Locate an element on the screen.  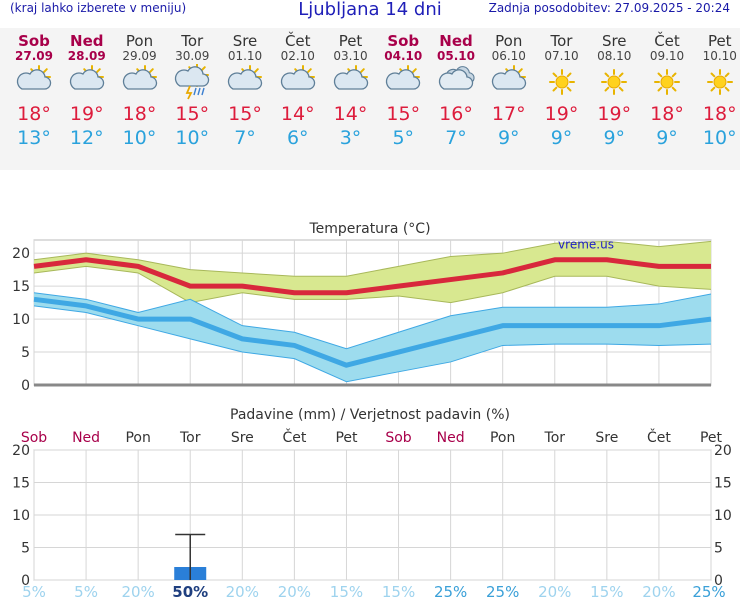
max-temperature: 15° is located at coordinates (192, 114).